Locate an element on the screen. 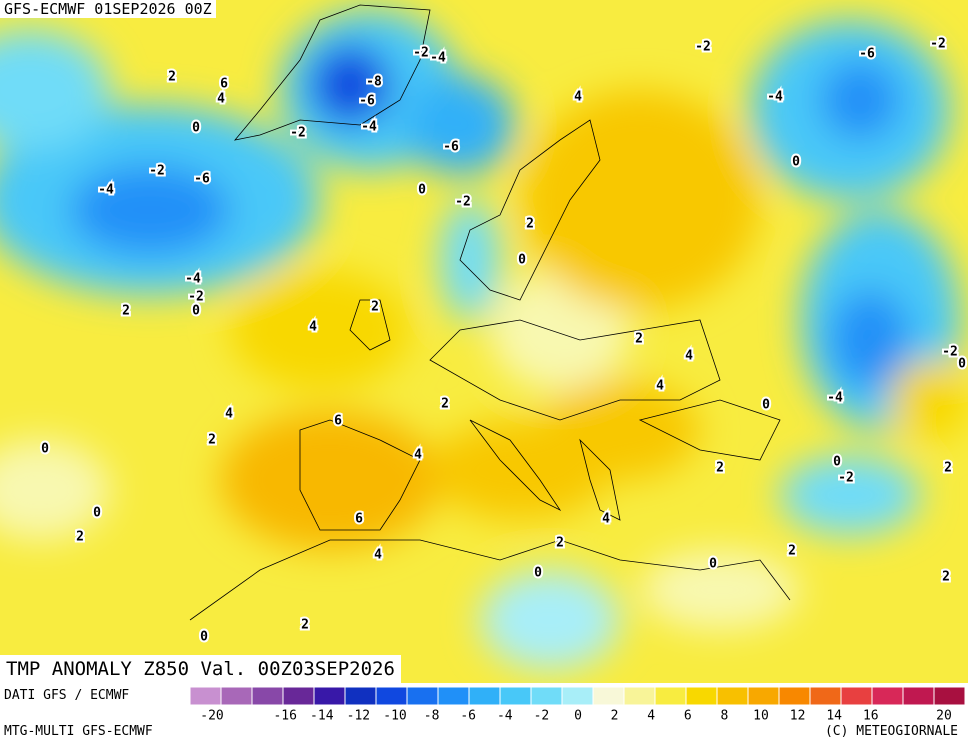 The image size is (968, 745). map-title: TMP ANOMALY Z850 Val. 00Z03SEP2026 is located at coordinates (200, 669).